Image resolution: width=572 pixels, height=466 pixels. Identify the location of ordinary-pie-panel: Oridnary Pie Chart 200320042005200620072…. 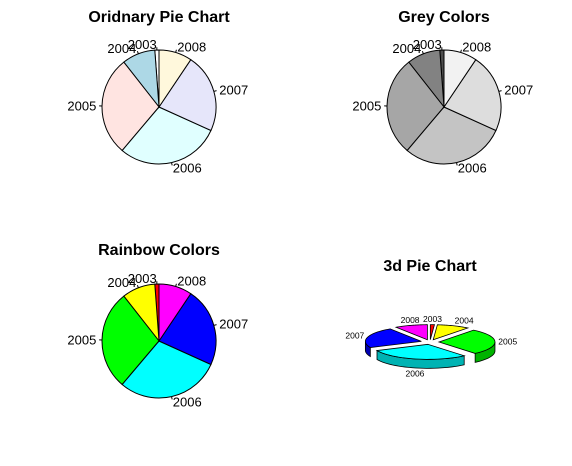
(157, 92).